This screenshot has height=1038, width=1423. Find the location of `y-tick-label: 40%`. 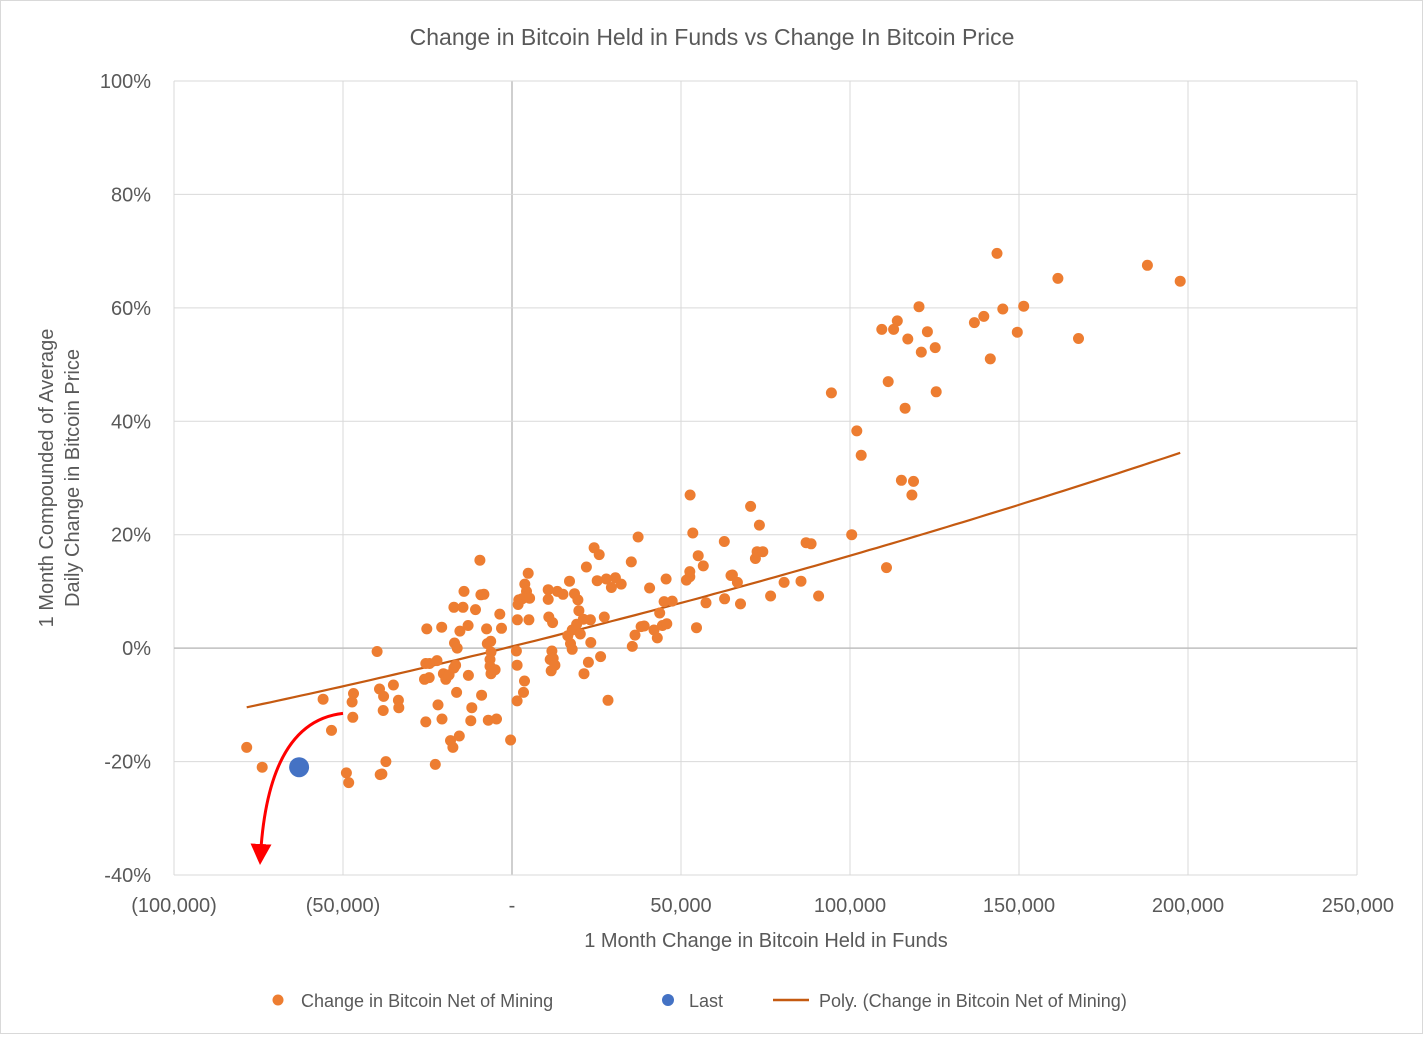

y-tick-label: 40% is located at coordinates (131, 422).